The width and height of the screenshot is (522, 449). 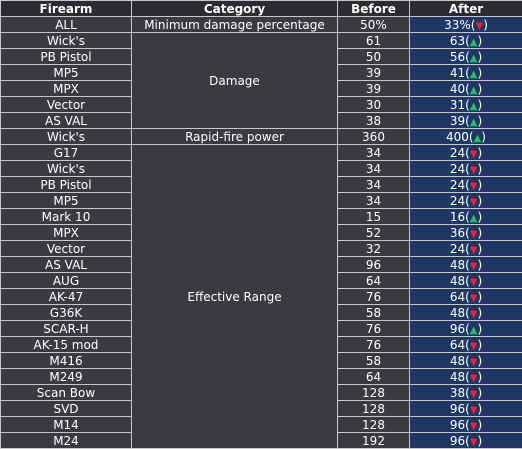 What do you see at coordinates (457, 24) in the screenshot?
I see `after-value: 33%` at bounding box center [457, 24].